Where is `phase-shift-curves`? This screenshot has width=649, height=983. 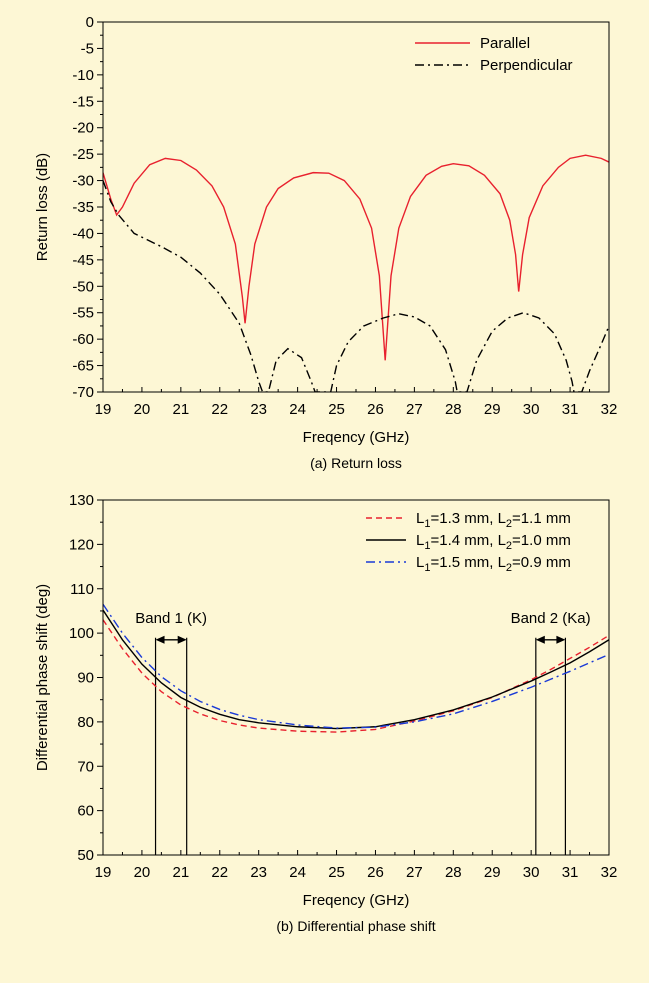 phase-shift-curves is located at coordinates (356, 668).